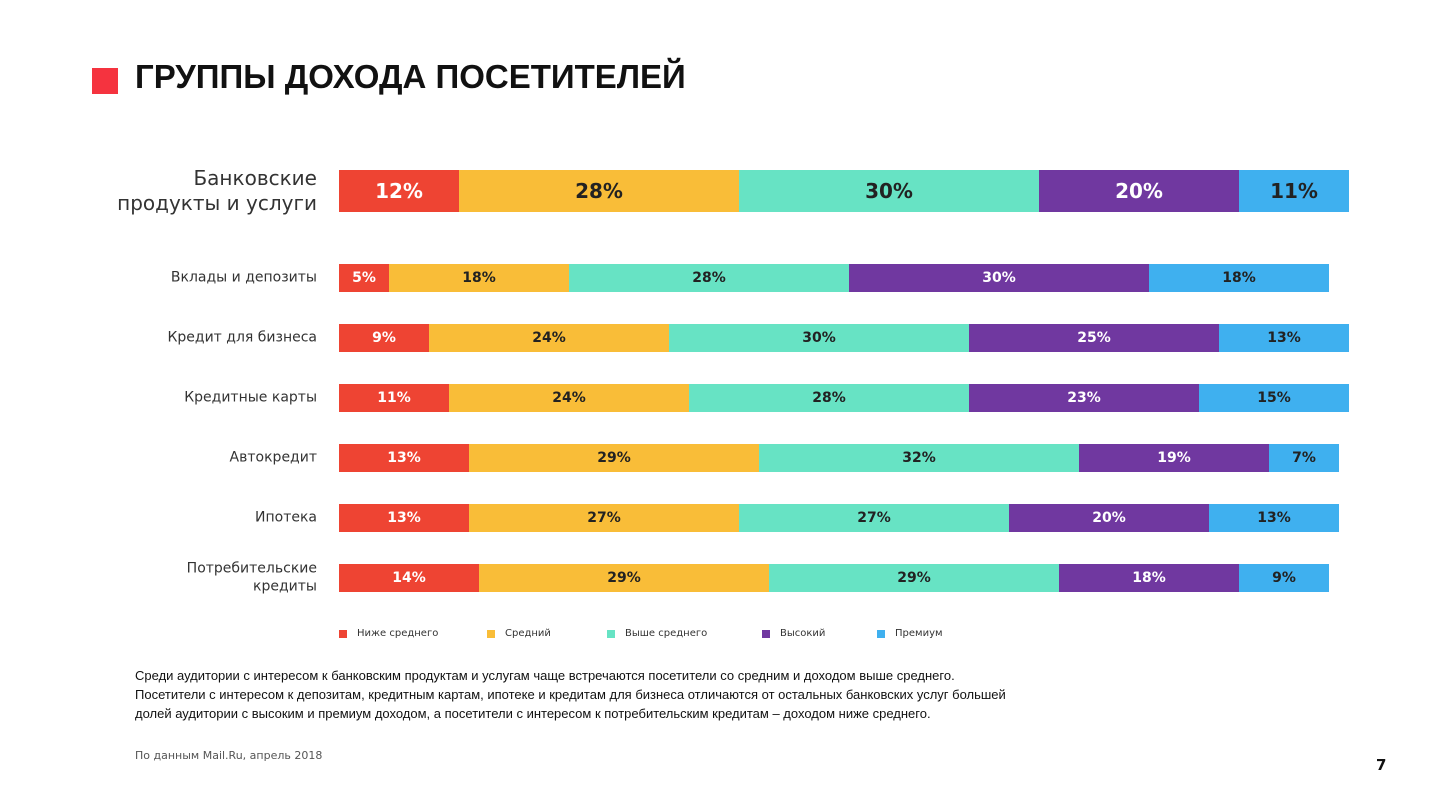  I want to click on bar-segment: 12%, so click(399, 191).